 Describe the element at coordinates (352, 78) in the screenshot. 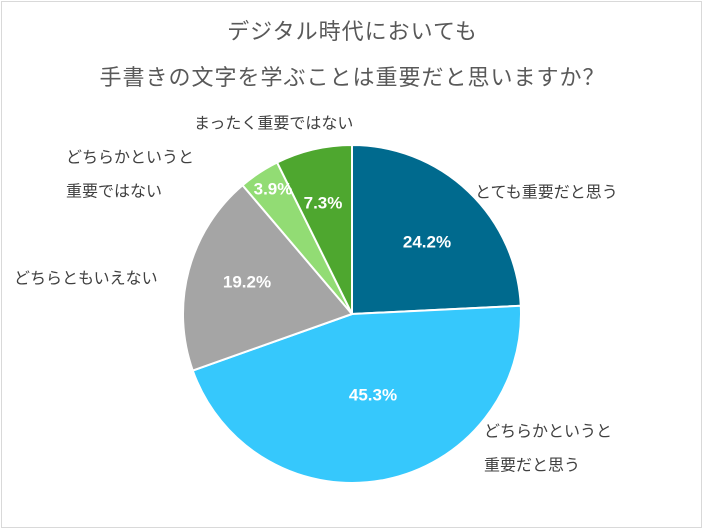

I see `chart-title-line-2: 手書きの文字を学ぶことは重要だと思いますか？` at that location.